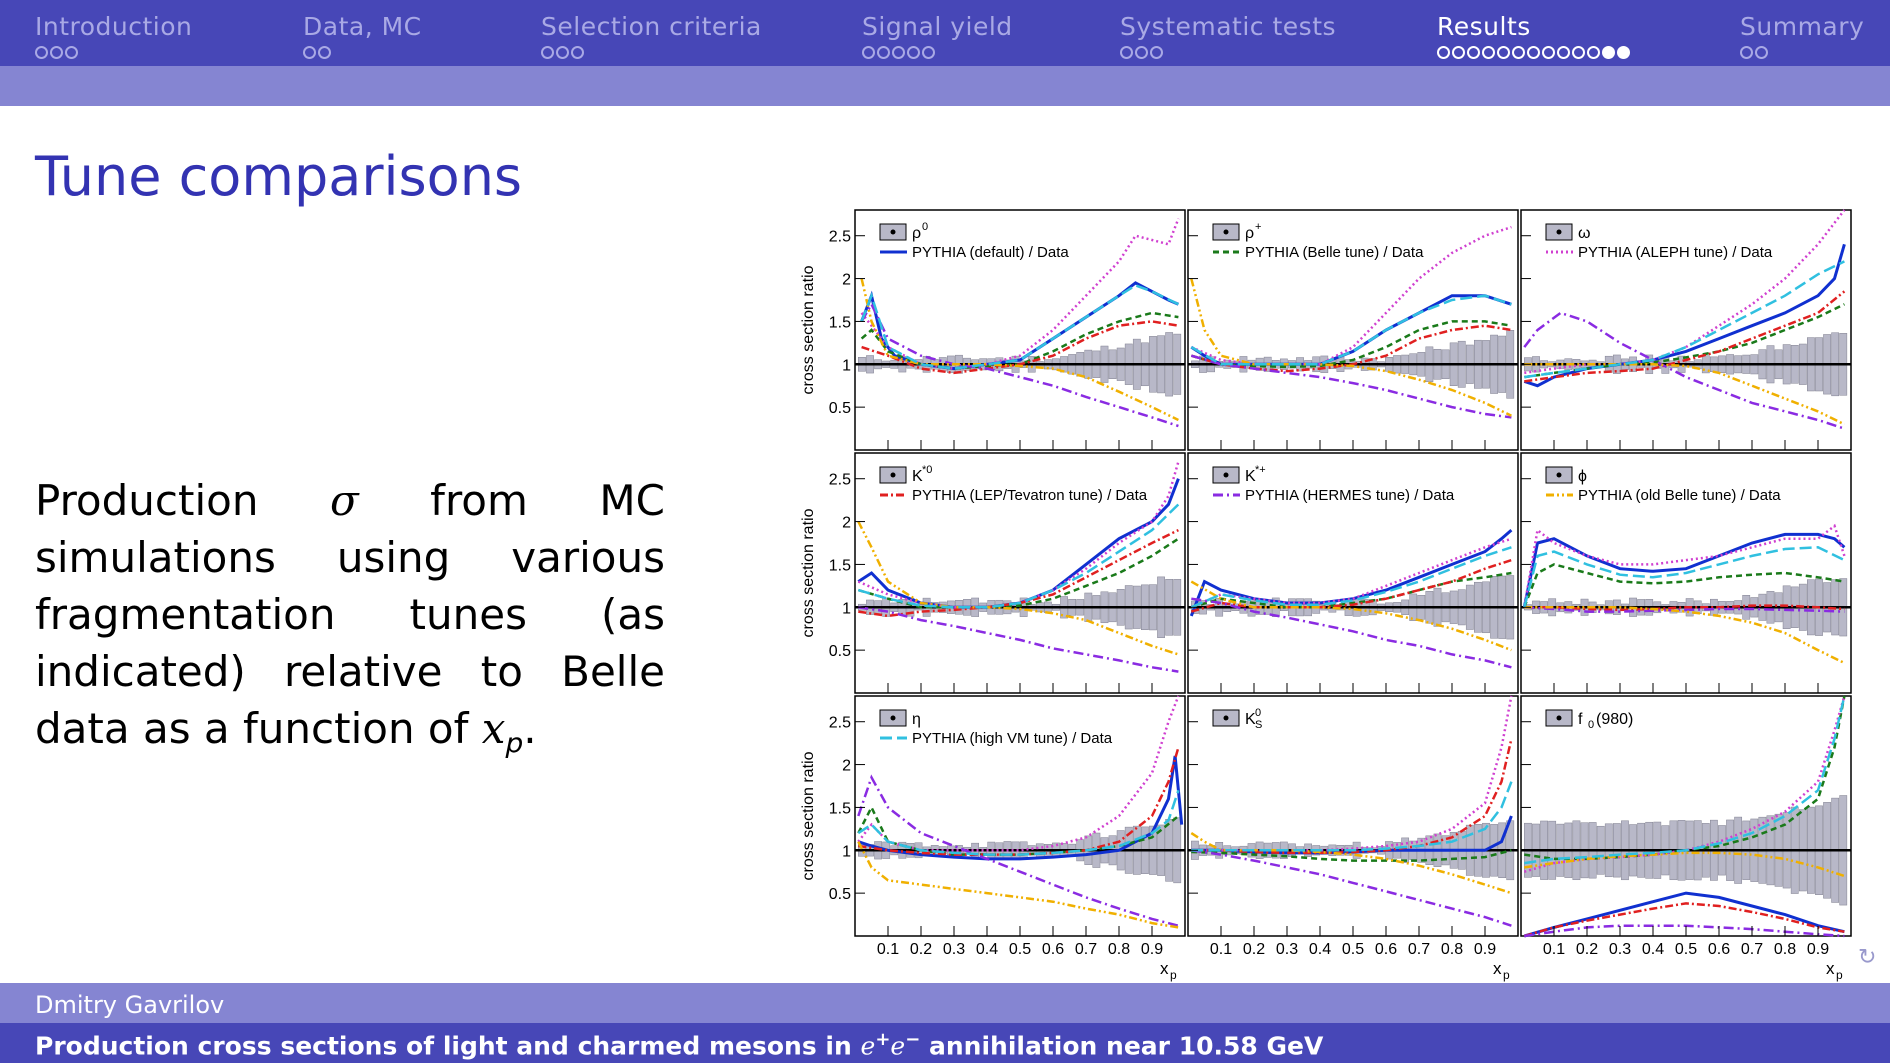 The height and width of the screenshot is (1063, 1890). Describe the element at coordinates (1122, 1046) in the screenshot. I see `talk-title-suffix: annihilation near 10.58 GeV` at that location.